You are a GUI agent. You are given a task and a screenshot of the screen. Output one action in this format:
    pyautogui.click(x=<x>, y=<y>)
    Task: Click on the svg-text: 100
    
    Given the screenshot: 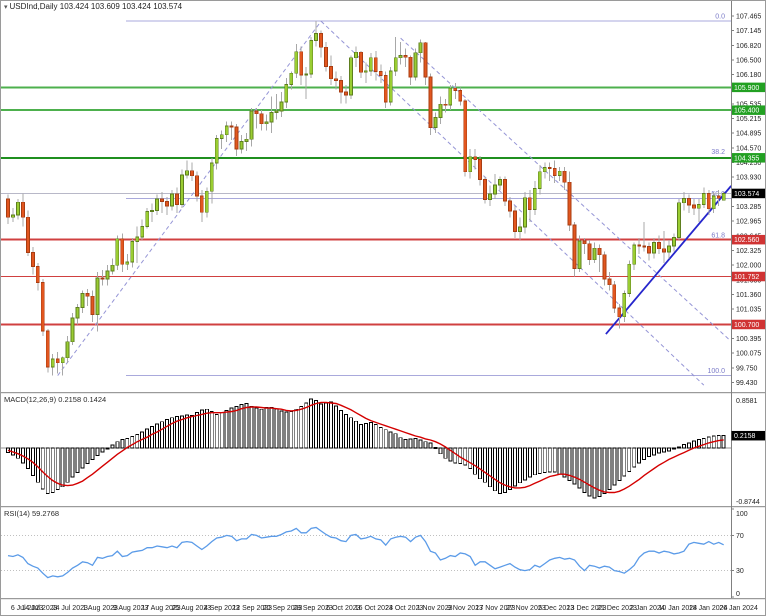 What is the action you would take?
    pyautogui.click(x=742, y=514)
    